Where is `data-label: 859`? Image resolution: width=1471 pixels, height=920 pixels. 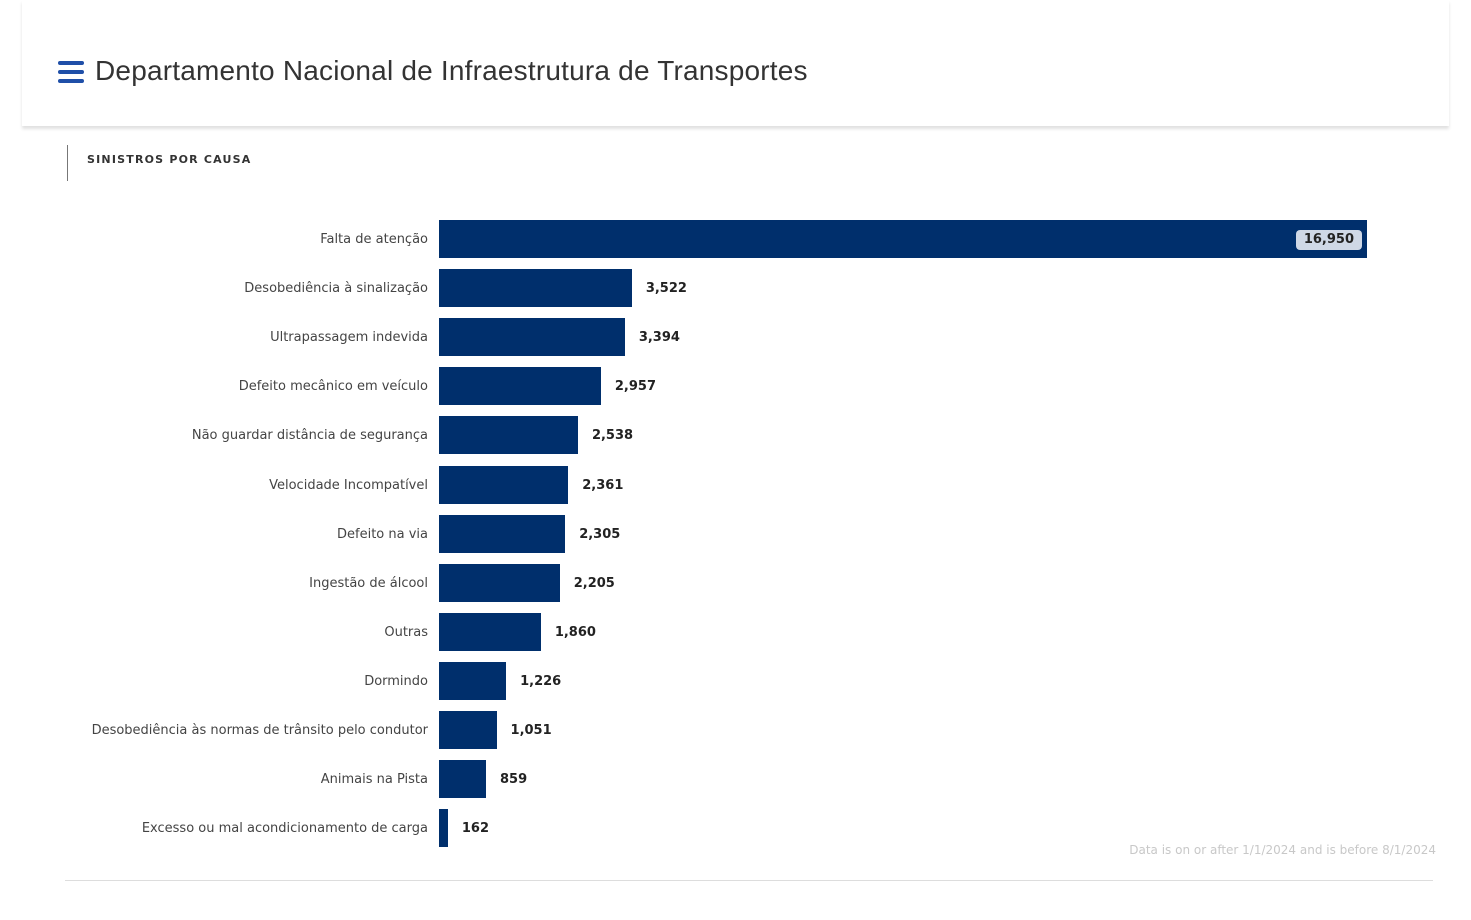
data-label: 859 is located at coordinates (514, 780).